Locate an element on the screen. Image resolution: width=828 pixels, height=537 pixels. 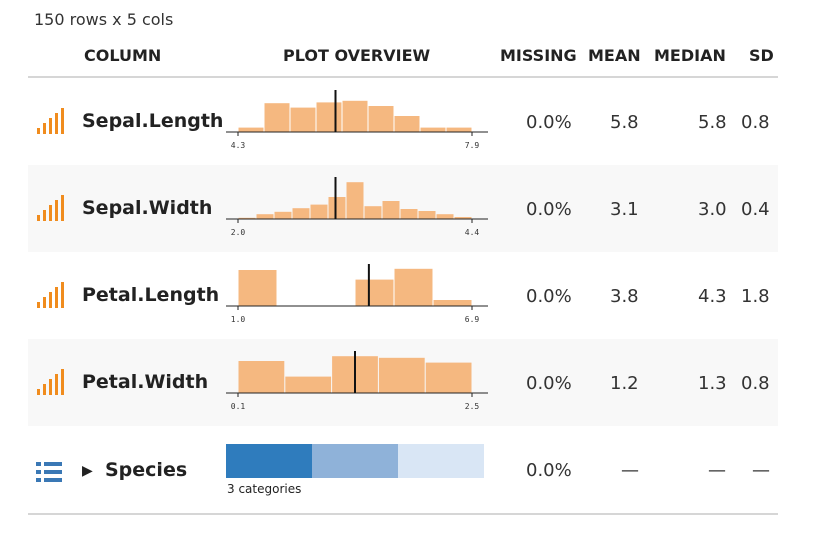
mean-value: 5.8 is located at coordinates (624, 122).